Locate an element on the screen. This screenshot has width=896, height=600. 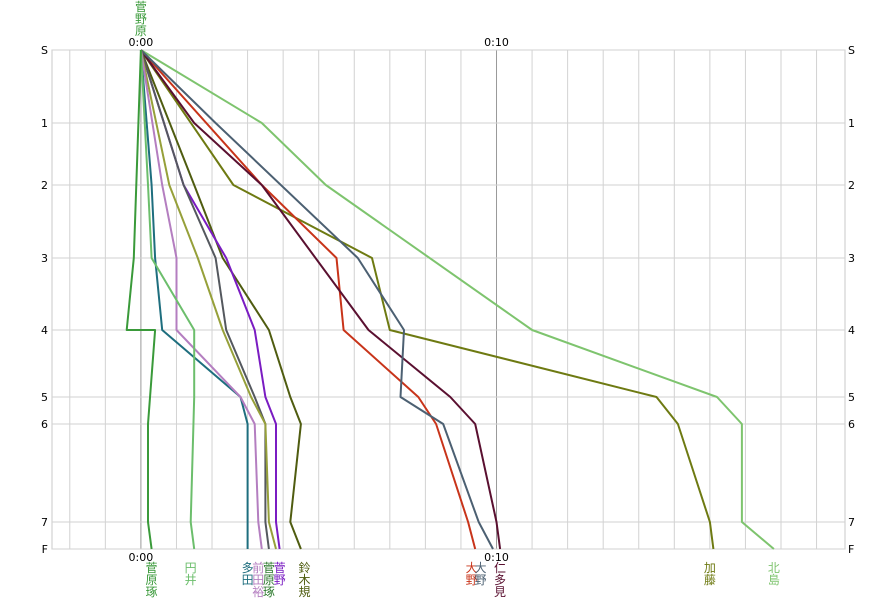
station-label-right: 2 is located at coordinates (851, 185).